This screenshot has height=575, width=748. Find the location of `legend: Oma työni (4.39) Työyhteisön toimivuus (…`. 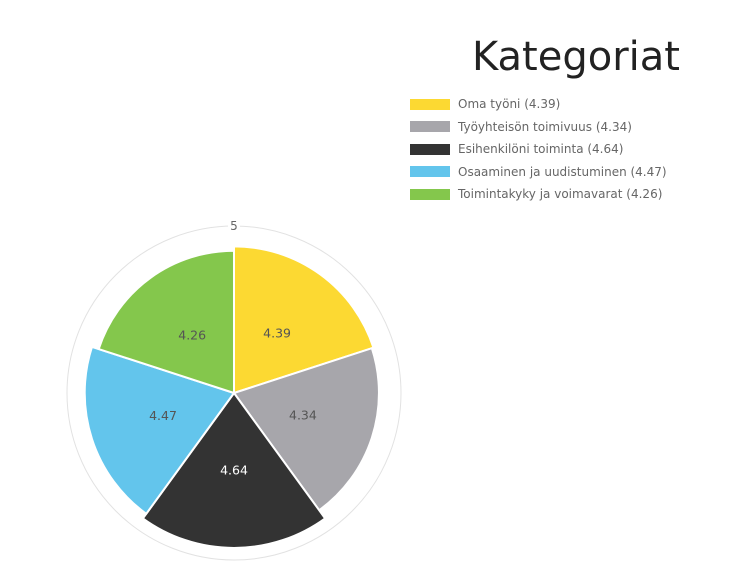

legend: Oma työni (4.39) Työyhteisön toimivuus (… is located at coordinates (538, 149).